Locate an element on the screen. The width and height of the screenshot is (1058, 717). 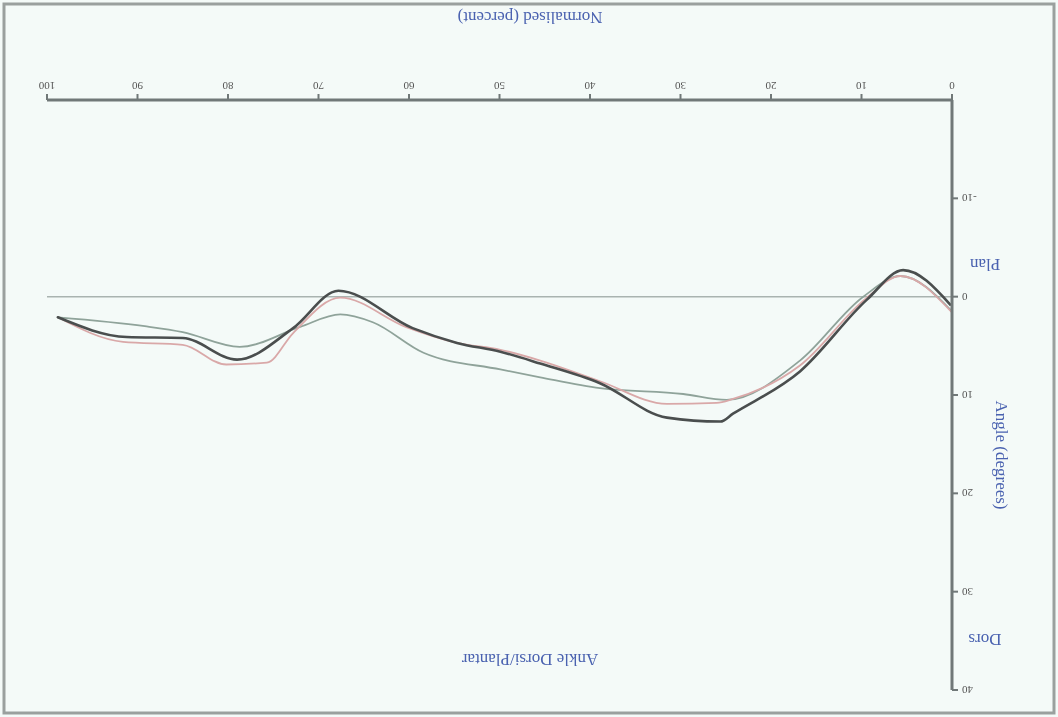
y-tick-label: 10 is located at coordinates (967, 395).